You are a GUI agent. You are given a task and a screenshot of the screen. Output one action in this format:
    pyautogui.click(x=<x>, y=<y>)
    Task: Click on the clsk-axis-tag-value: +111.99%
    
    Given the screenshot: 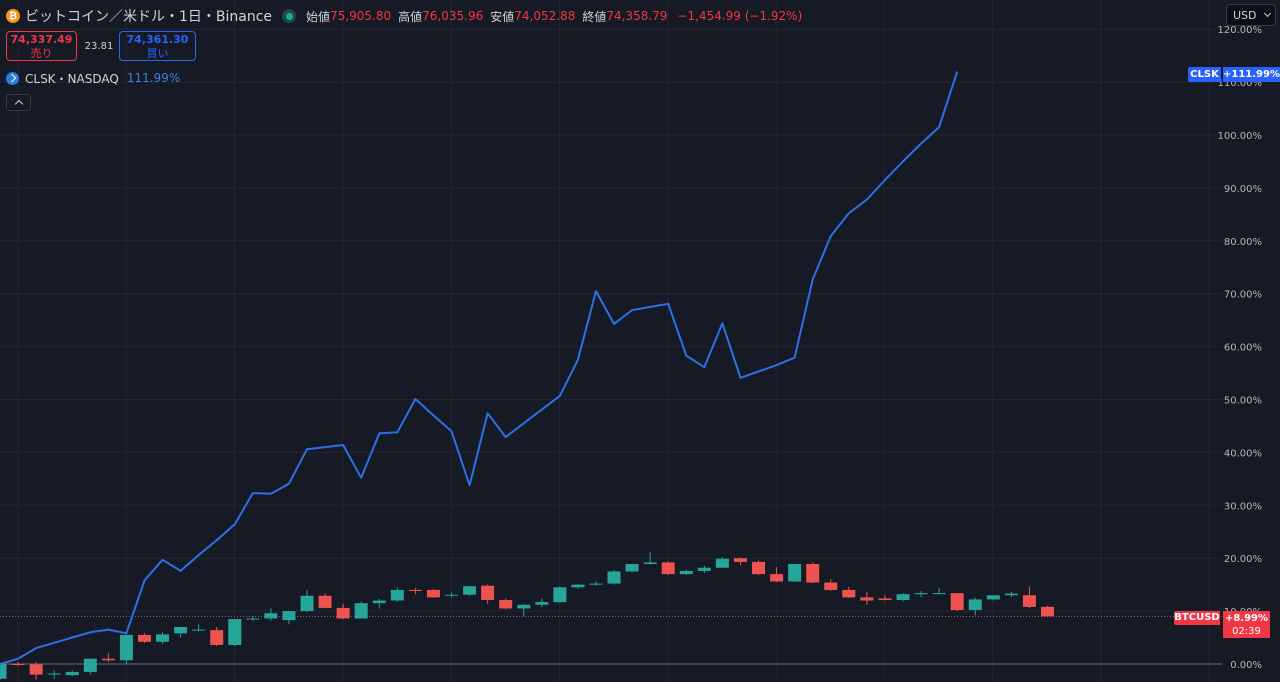 What is the action you would take?
    pyautogui.click(x=1251, y=74)
    